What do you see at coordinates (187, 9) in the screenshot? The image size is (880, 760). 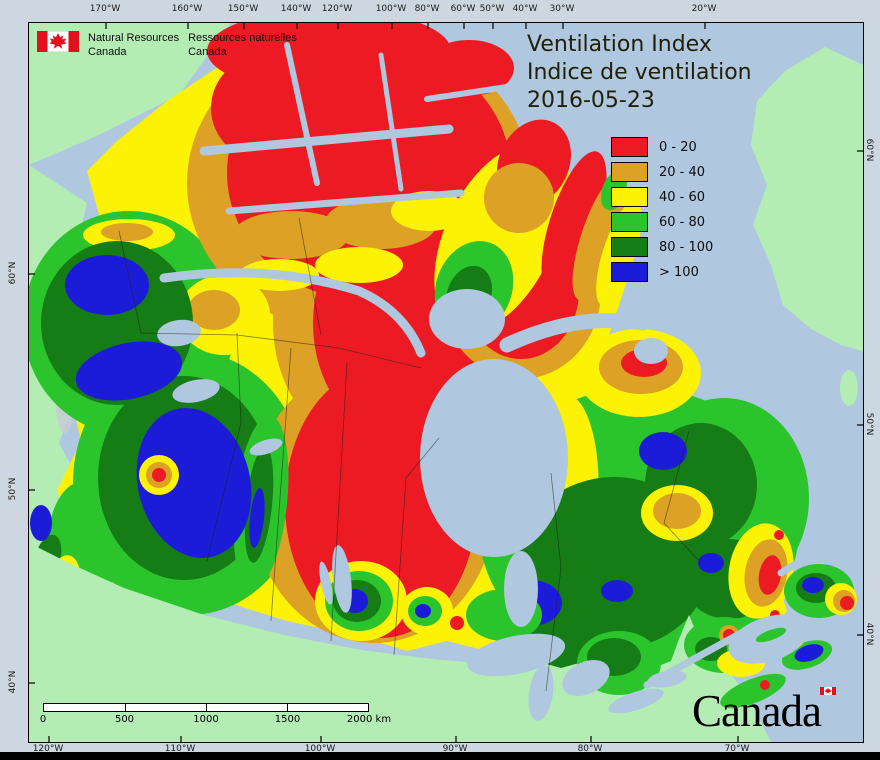 I see `longitude-label: 160°W` at bounding box center [187, 9].